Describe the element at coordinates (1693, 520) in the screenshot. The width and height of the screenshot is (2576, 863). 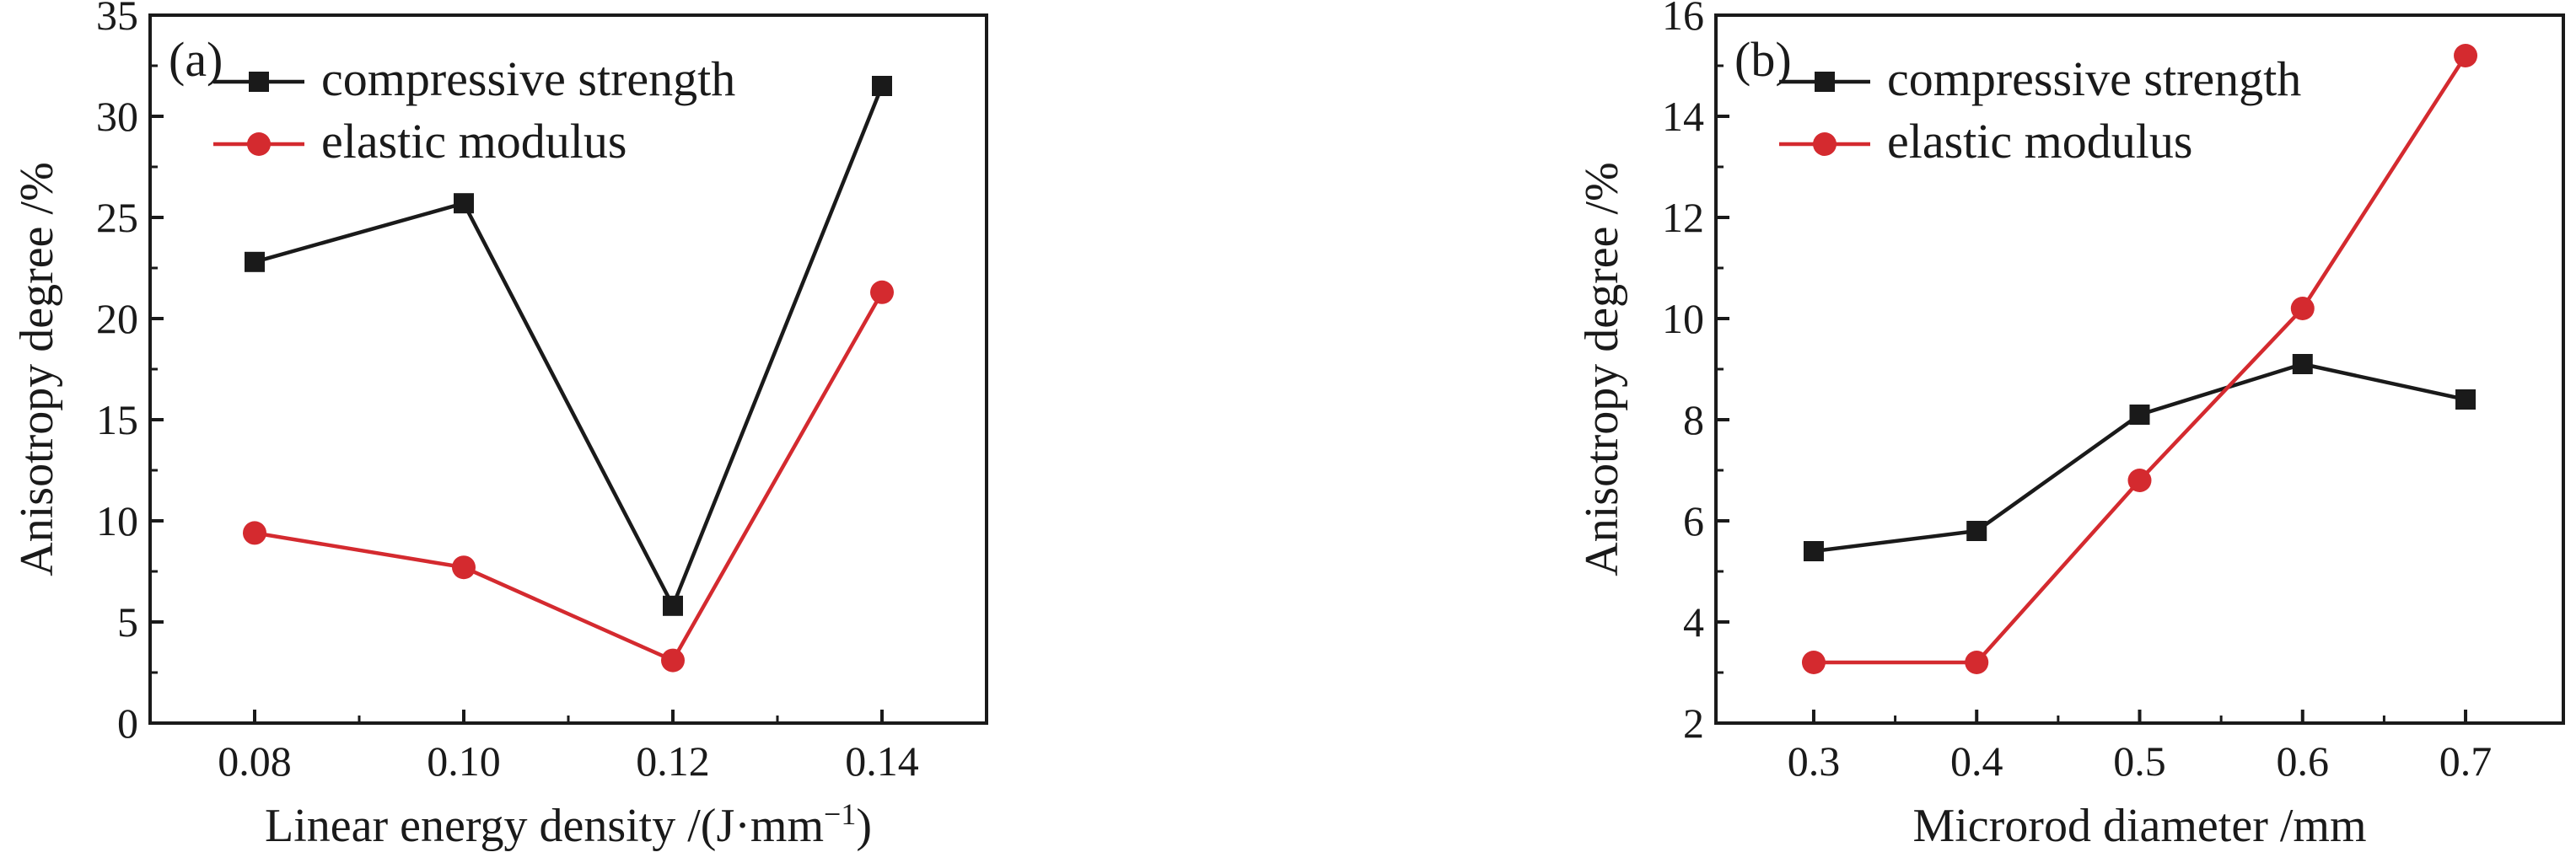
I see `y-tick-label: 6` at that location.